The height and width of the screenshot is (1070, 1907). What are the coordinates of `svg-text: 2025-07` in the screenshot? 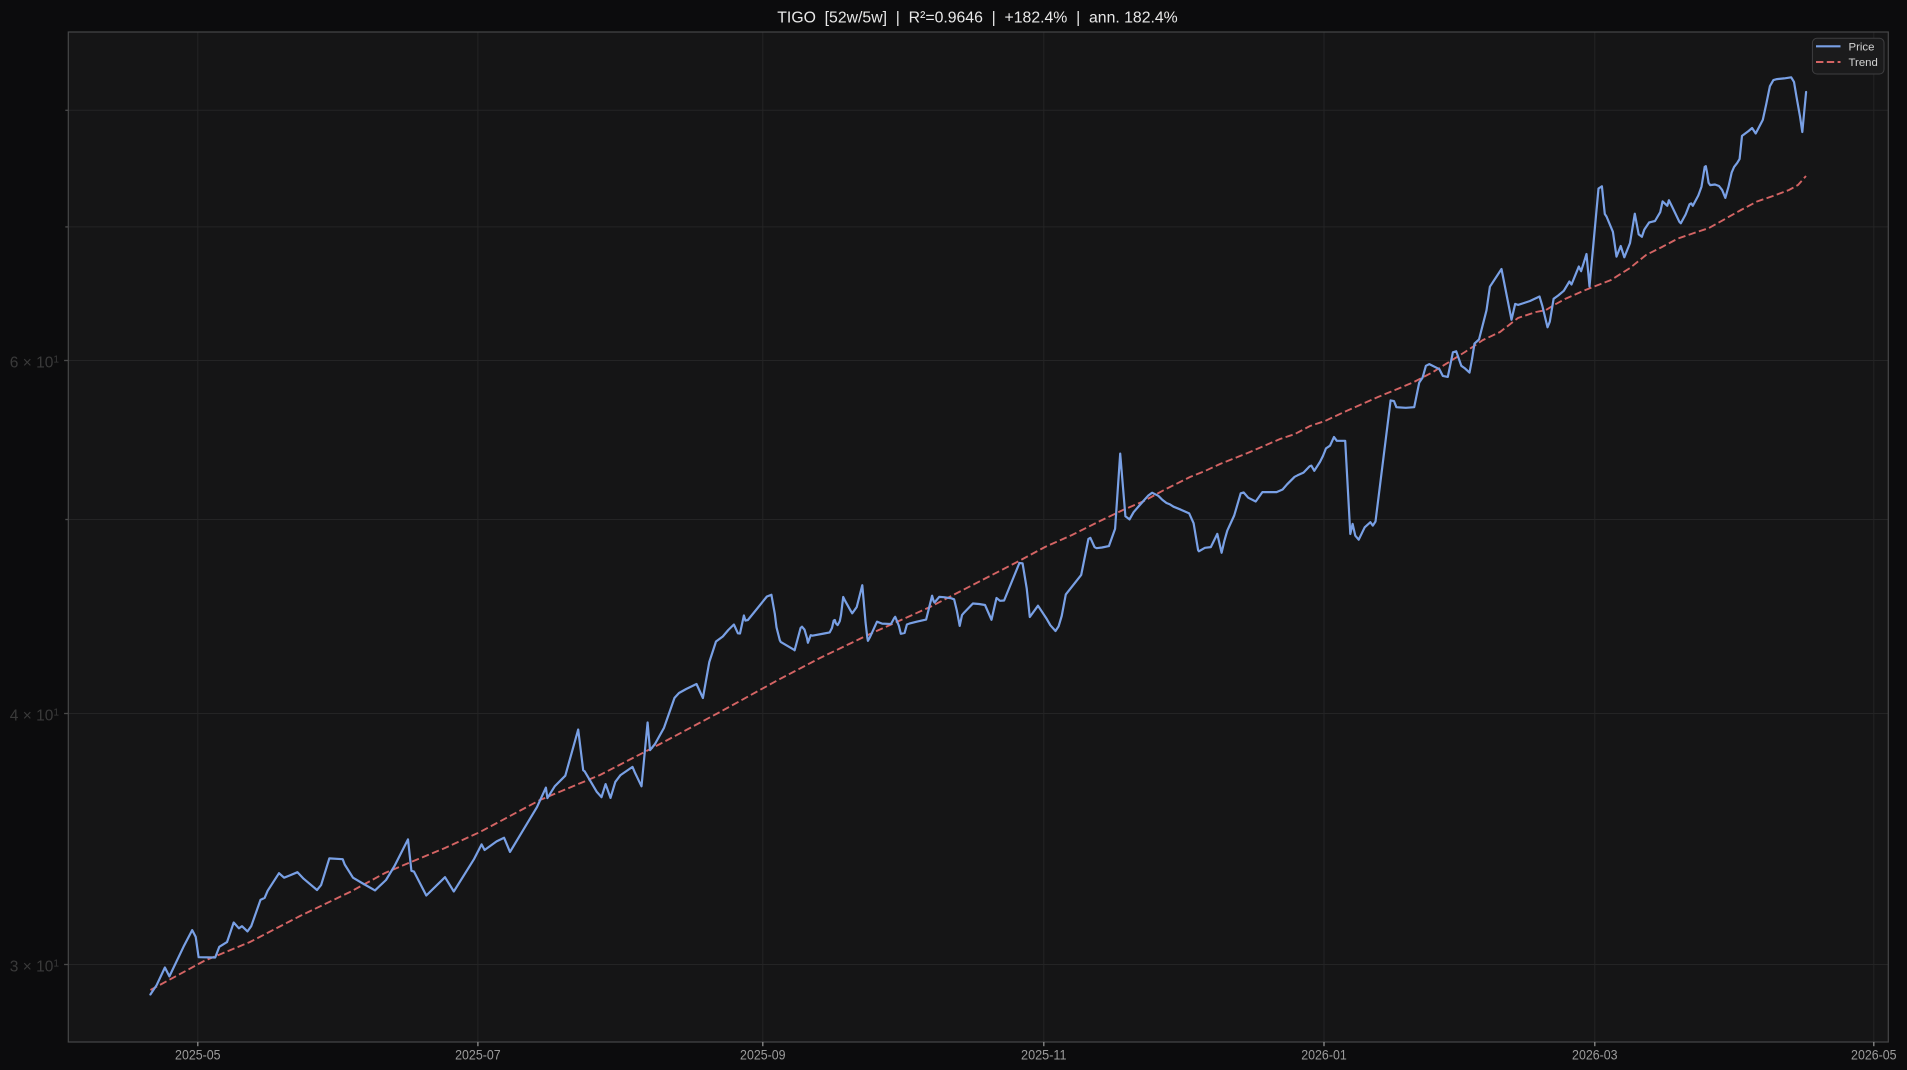 It's located at (478, 1055).